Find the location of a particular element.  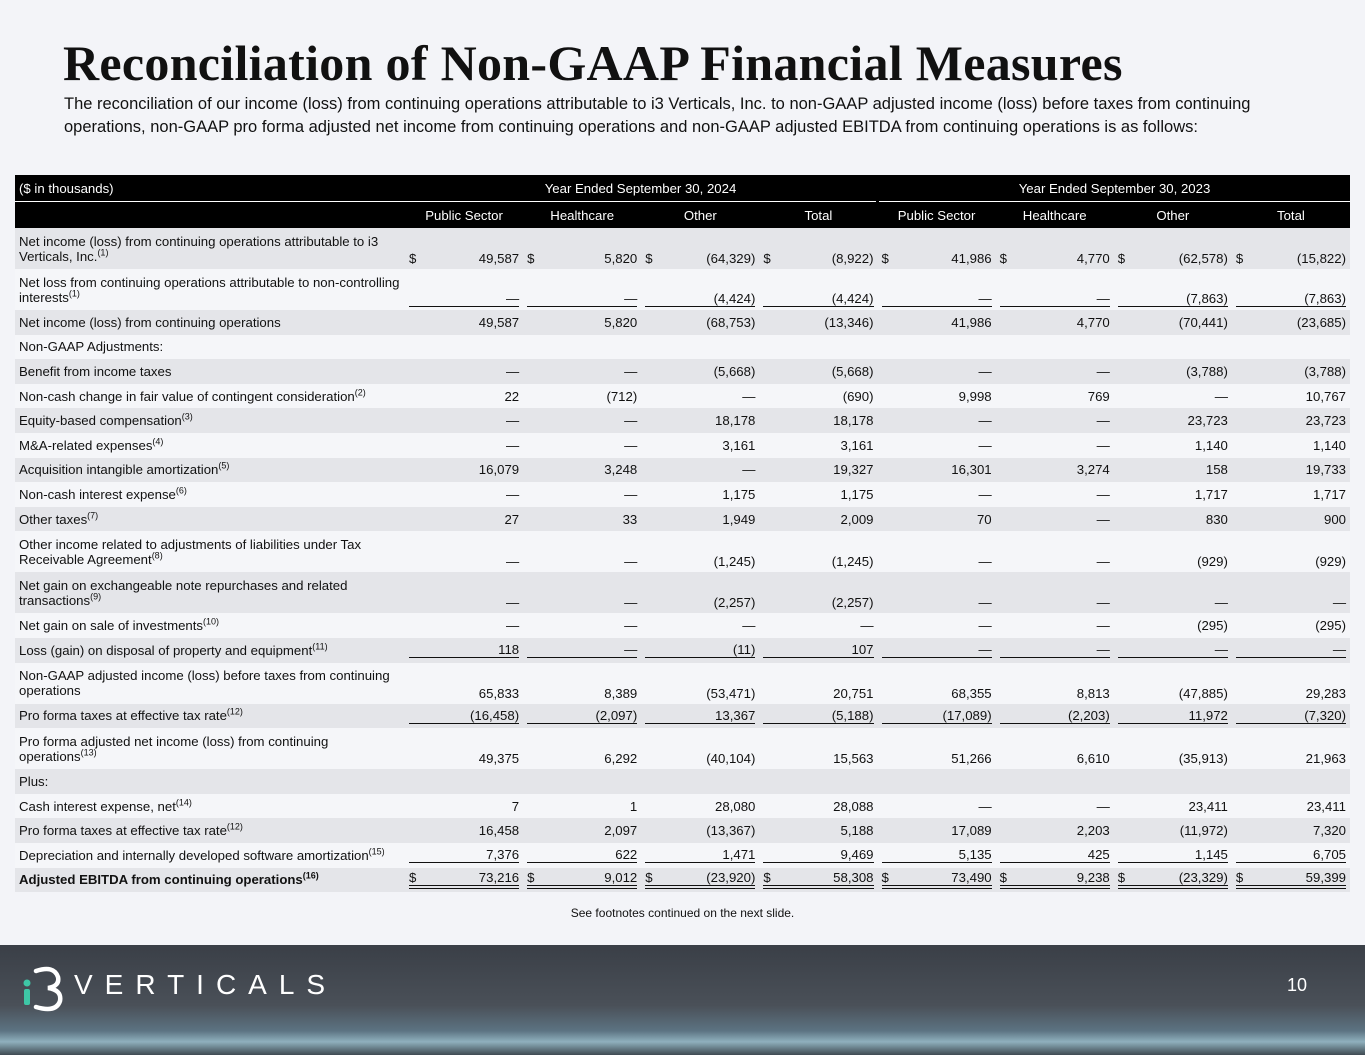

cell-content: 41,986 is located at coordinates (936, 322).